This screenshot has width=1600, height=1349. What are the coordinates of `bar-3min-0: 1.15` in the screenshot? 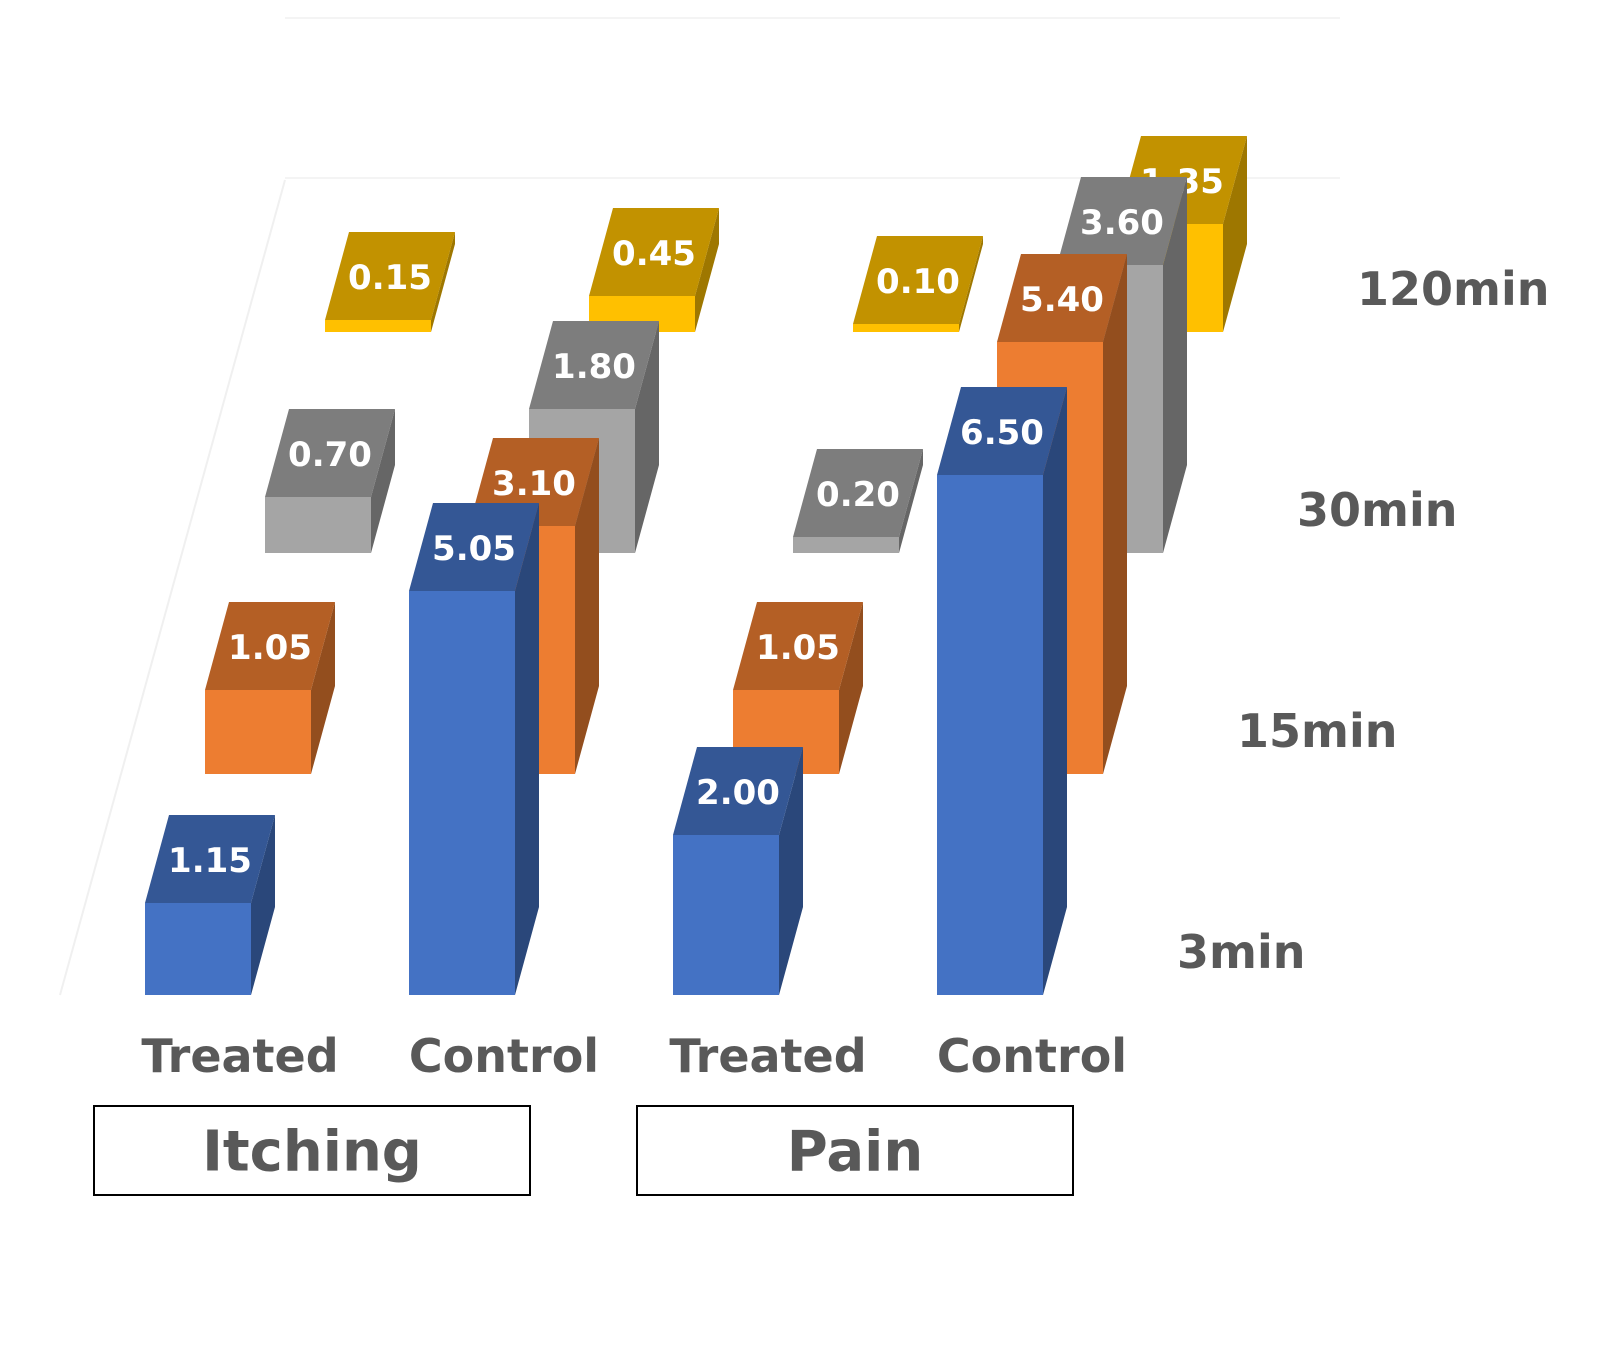 It's located at (210, 905).